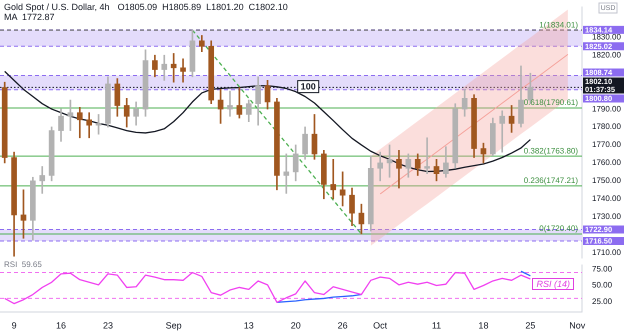  What do you see at coordinates (553, 284) in the screenshot?
I see `annotation: RSI (14)` at bounding box center [553, 284].